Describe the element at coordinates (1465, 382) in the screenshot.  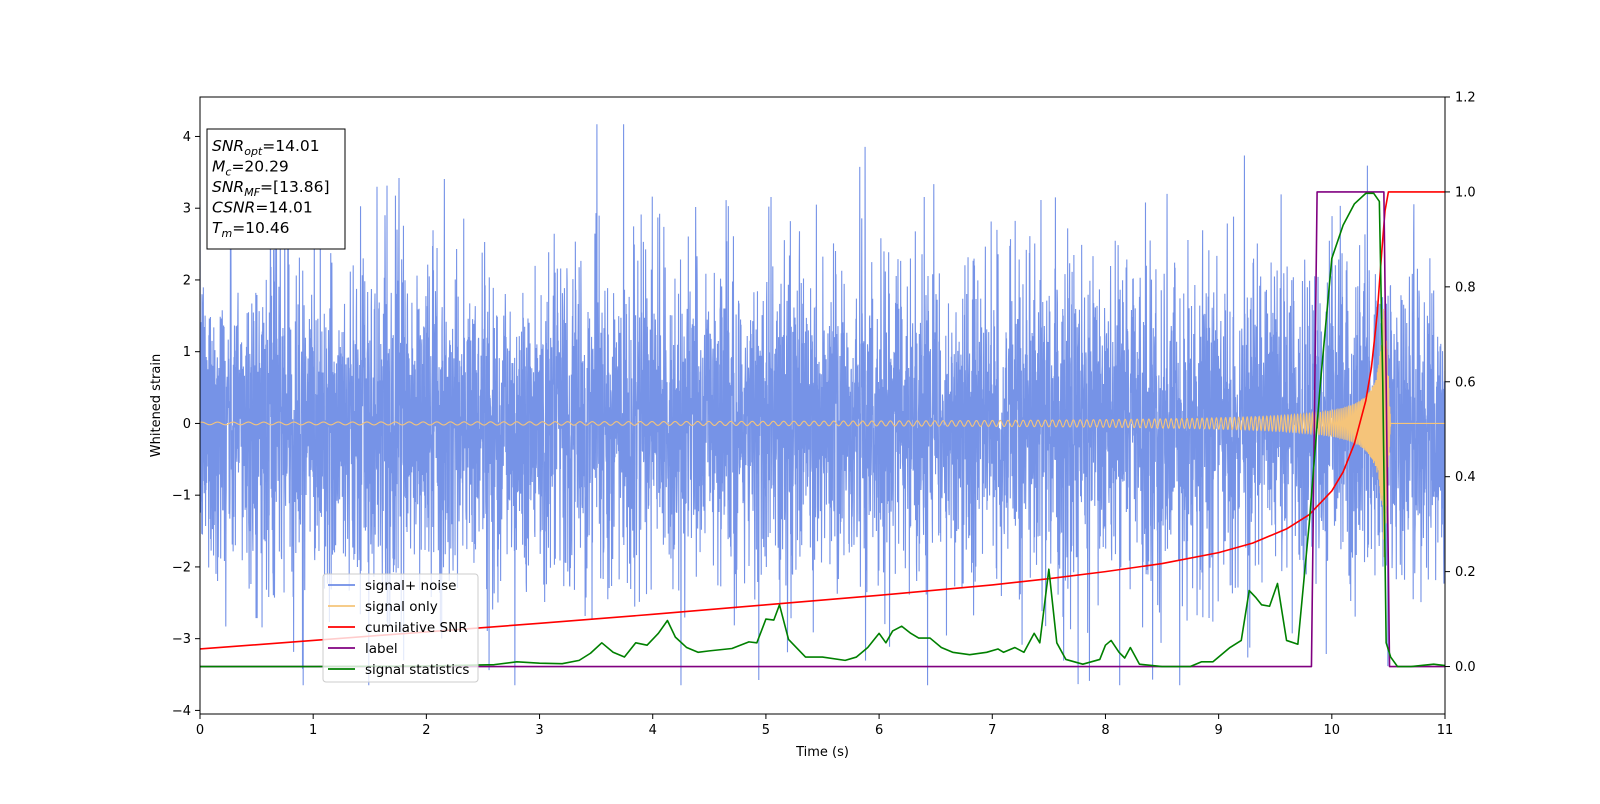
I see `y2-tick-label: 0.6` at that location.